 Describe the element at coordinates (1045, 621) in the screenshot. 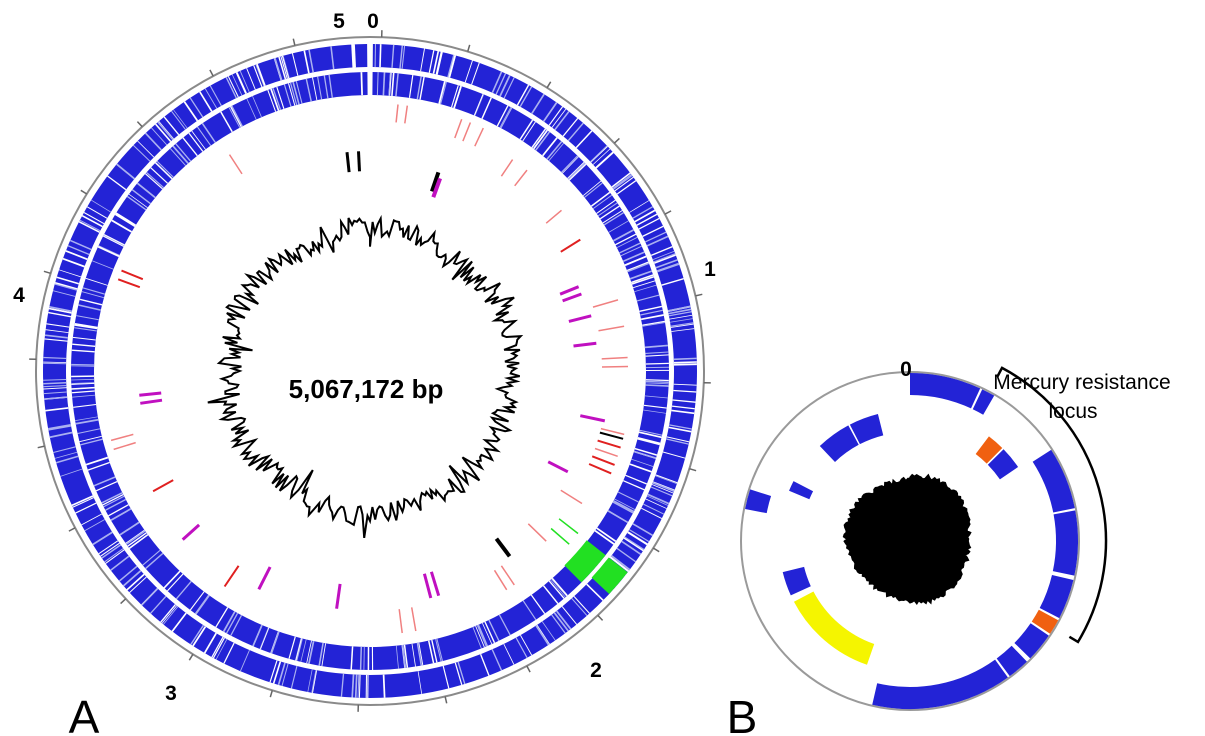

I see `orange-feature` at that location.